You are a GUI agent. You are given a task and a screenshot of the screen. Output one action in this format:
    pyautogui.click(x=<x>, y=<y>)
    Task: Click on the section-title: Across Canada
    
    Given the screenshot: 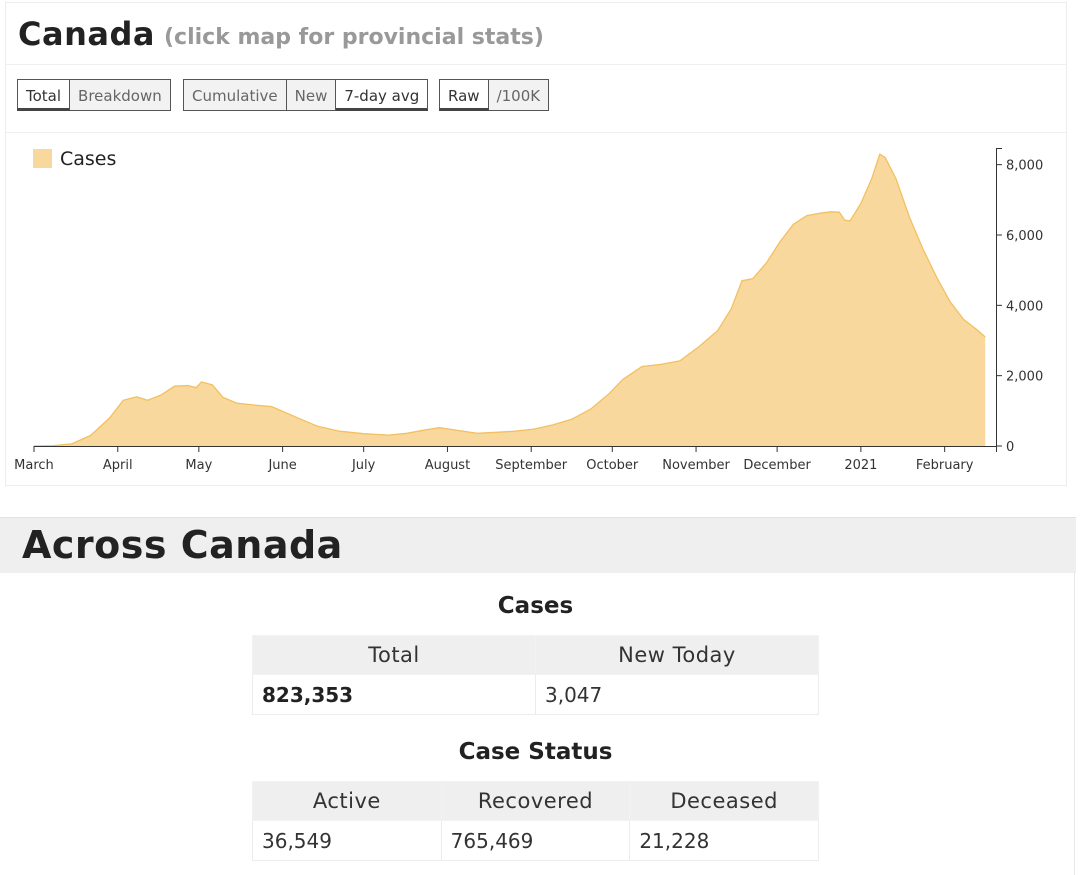 What is the action you would take?
    pyautogui.click(x=182, y=545)
    